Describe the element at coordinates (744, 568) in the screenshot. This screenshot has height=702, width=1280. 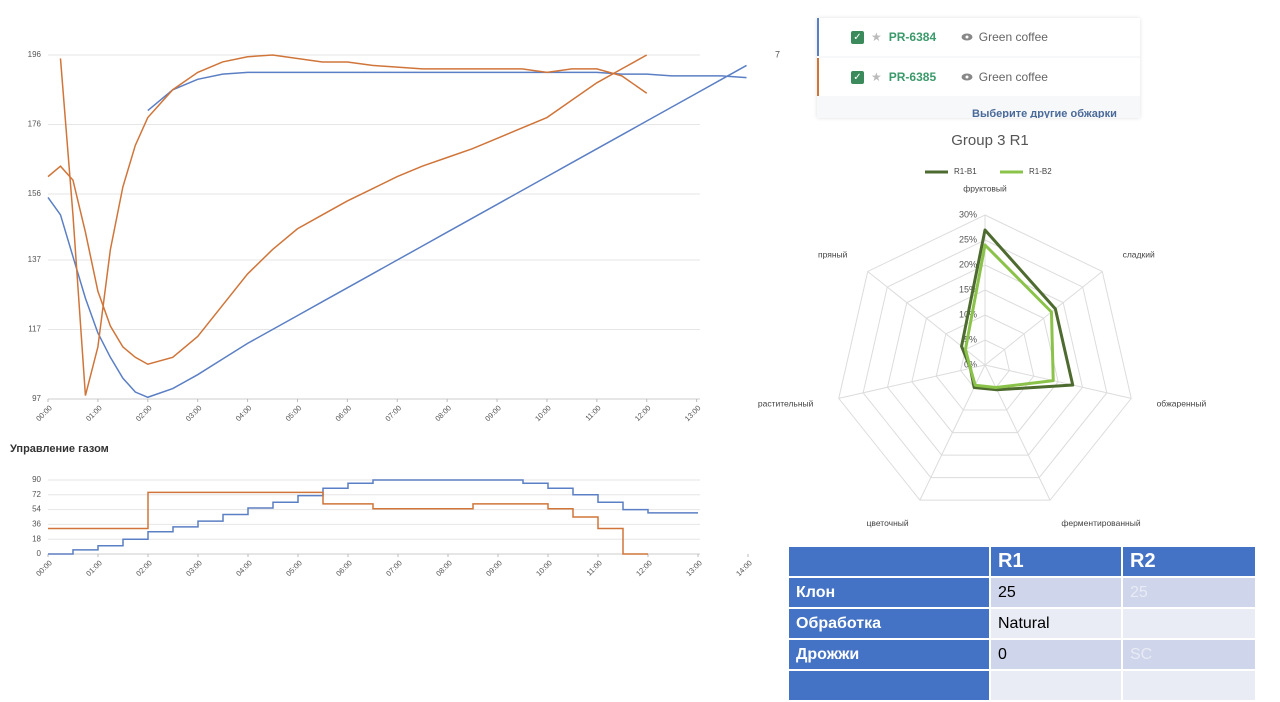
I see `x-tick-label: 14:00` at that location.